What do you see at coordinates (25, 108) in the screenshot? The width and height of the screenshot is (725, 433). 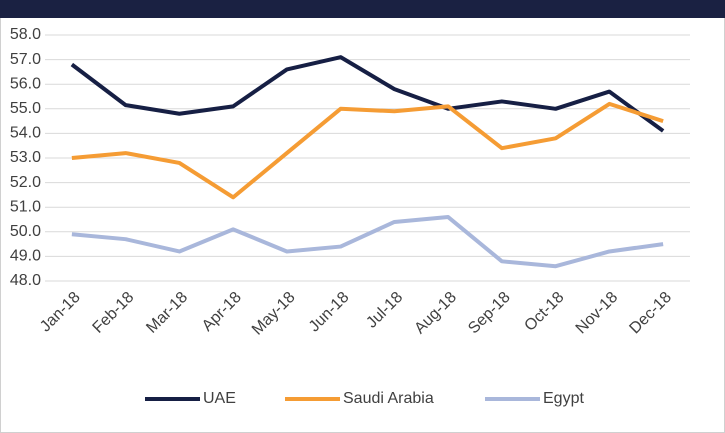 I see `y-tick-label: 55.0` at bounding box center [25, 108].